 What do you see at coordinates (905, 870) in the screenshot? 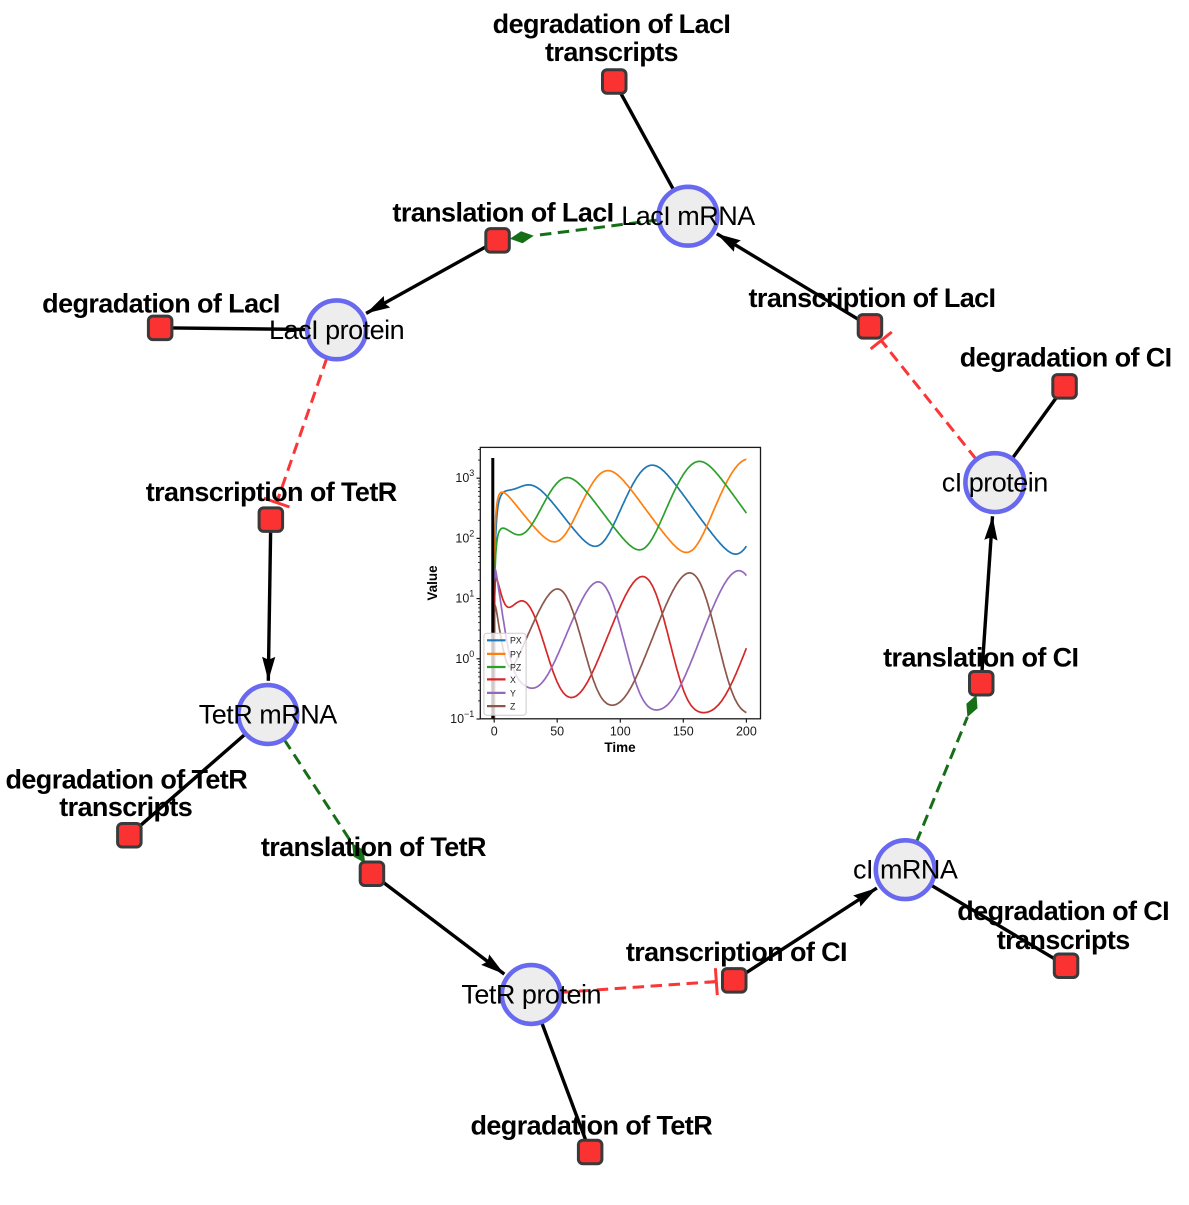
I see `svg-text: cI mRNA` at bounding box center [905, 870].